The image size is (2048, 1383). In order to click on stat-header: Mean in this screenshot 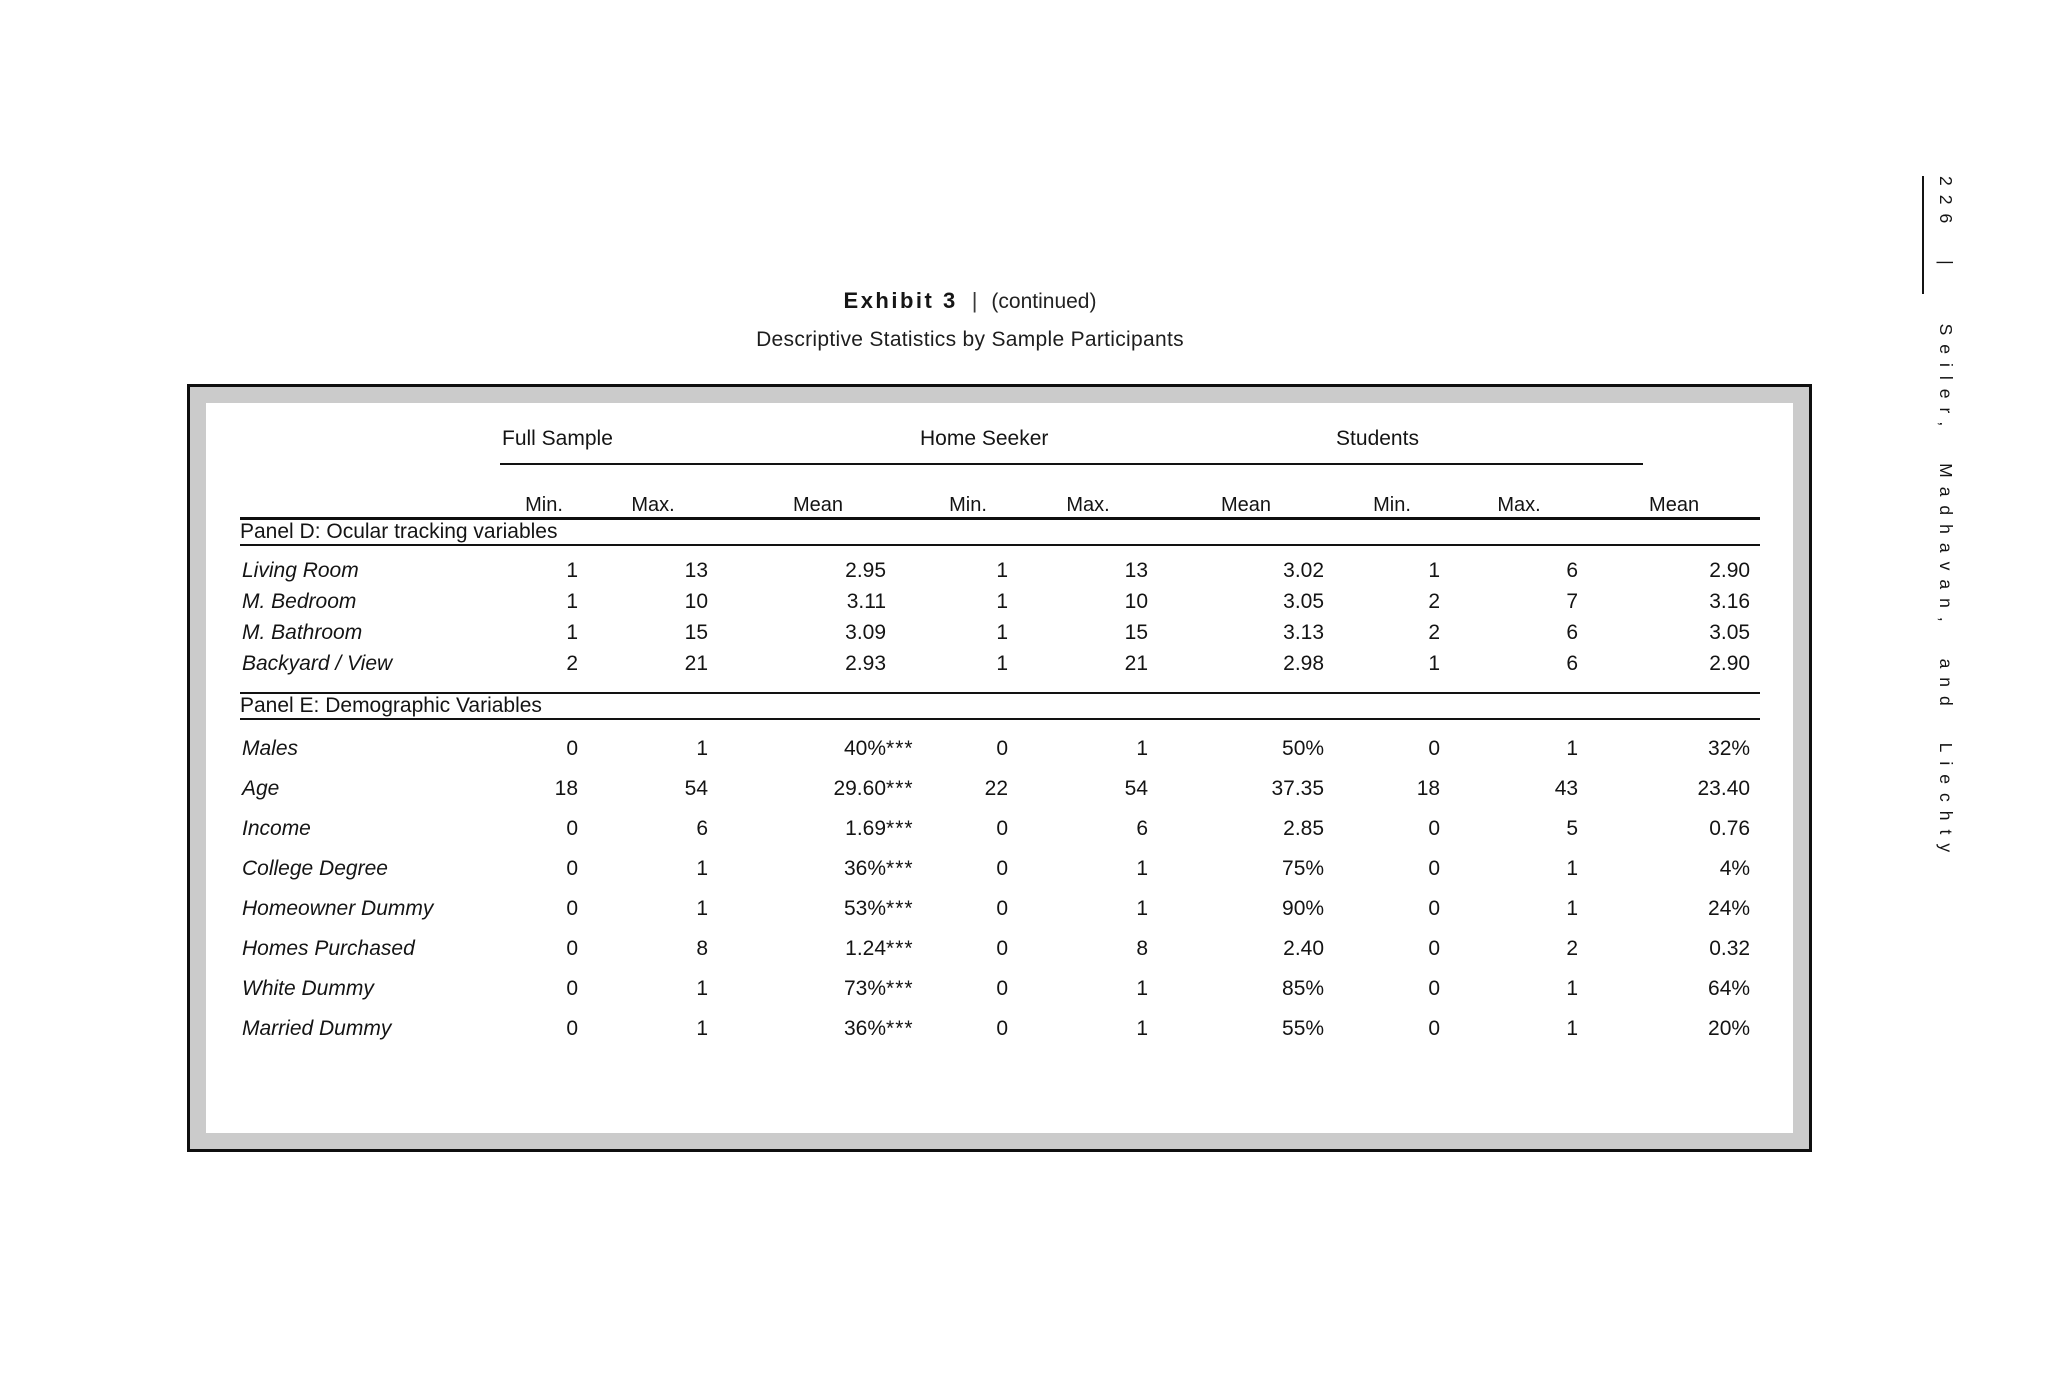, I will do `click(1674, 492)`.